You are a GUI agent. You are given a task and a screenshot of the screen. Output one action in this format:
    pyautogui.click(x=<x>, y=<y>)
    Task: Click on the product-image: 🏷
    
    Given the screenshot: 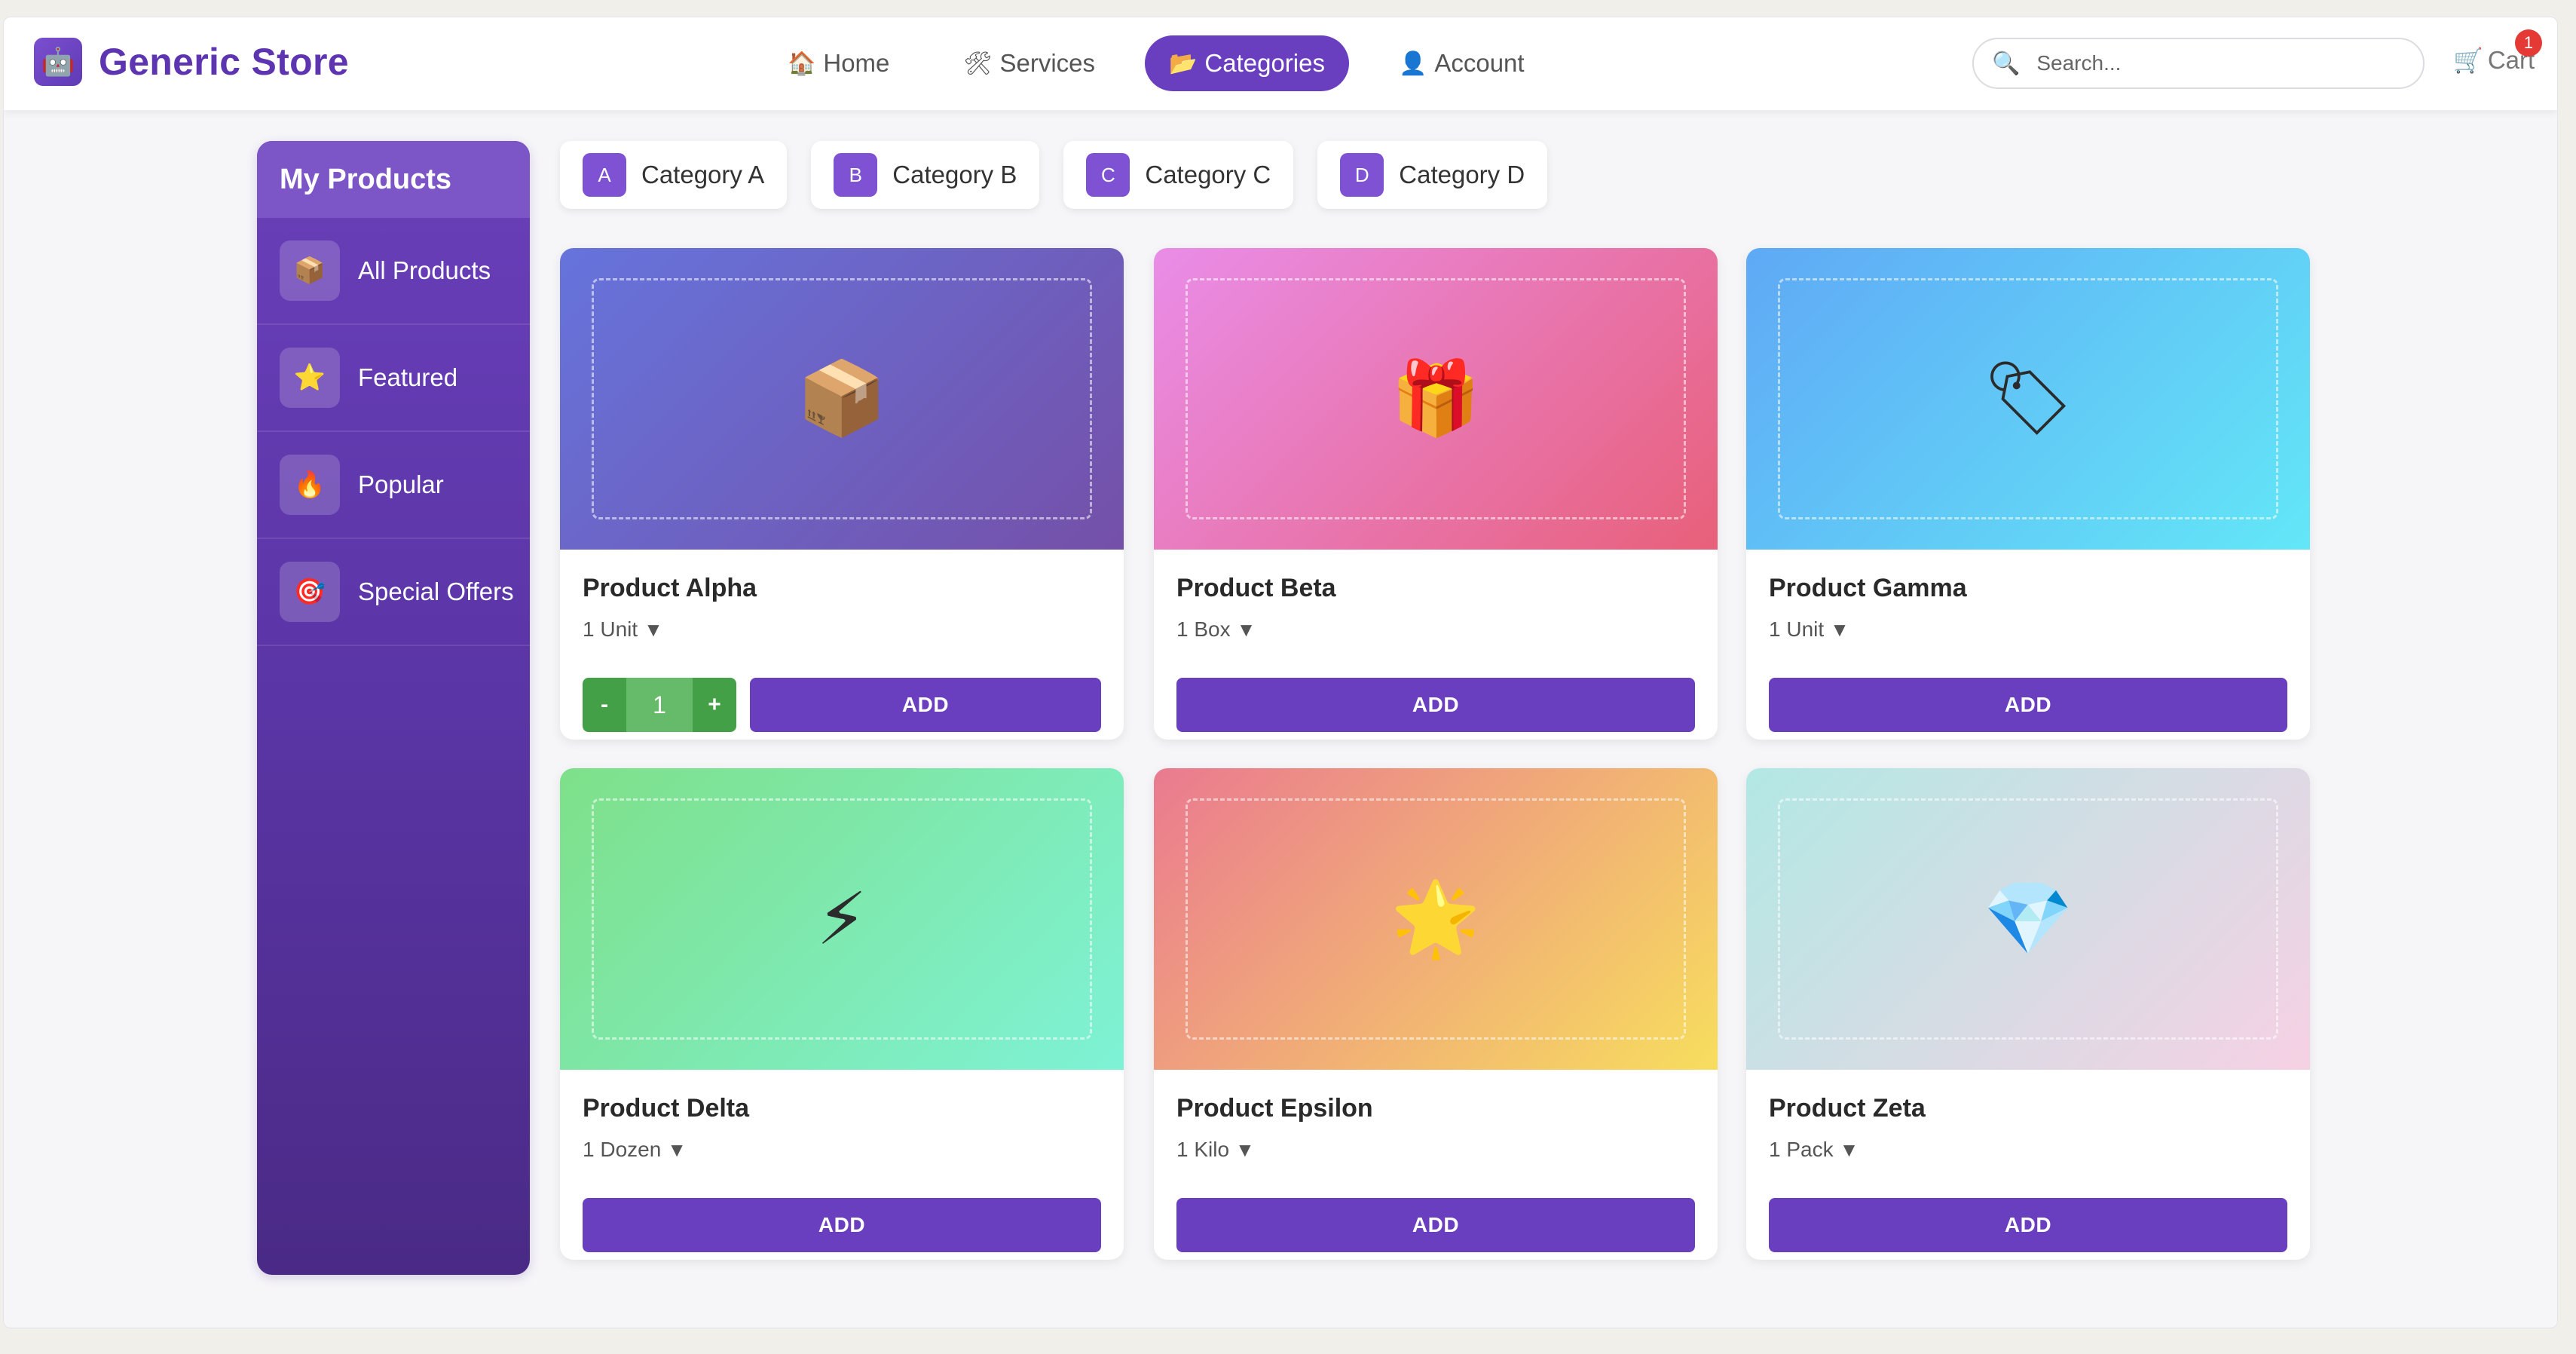 What is the action you would take?
    pyautogui.click(x=2028, y=399)
    